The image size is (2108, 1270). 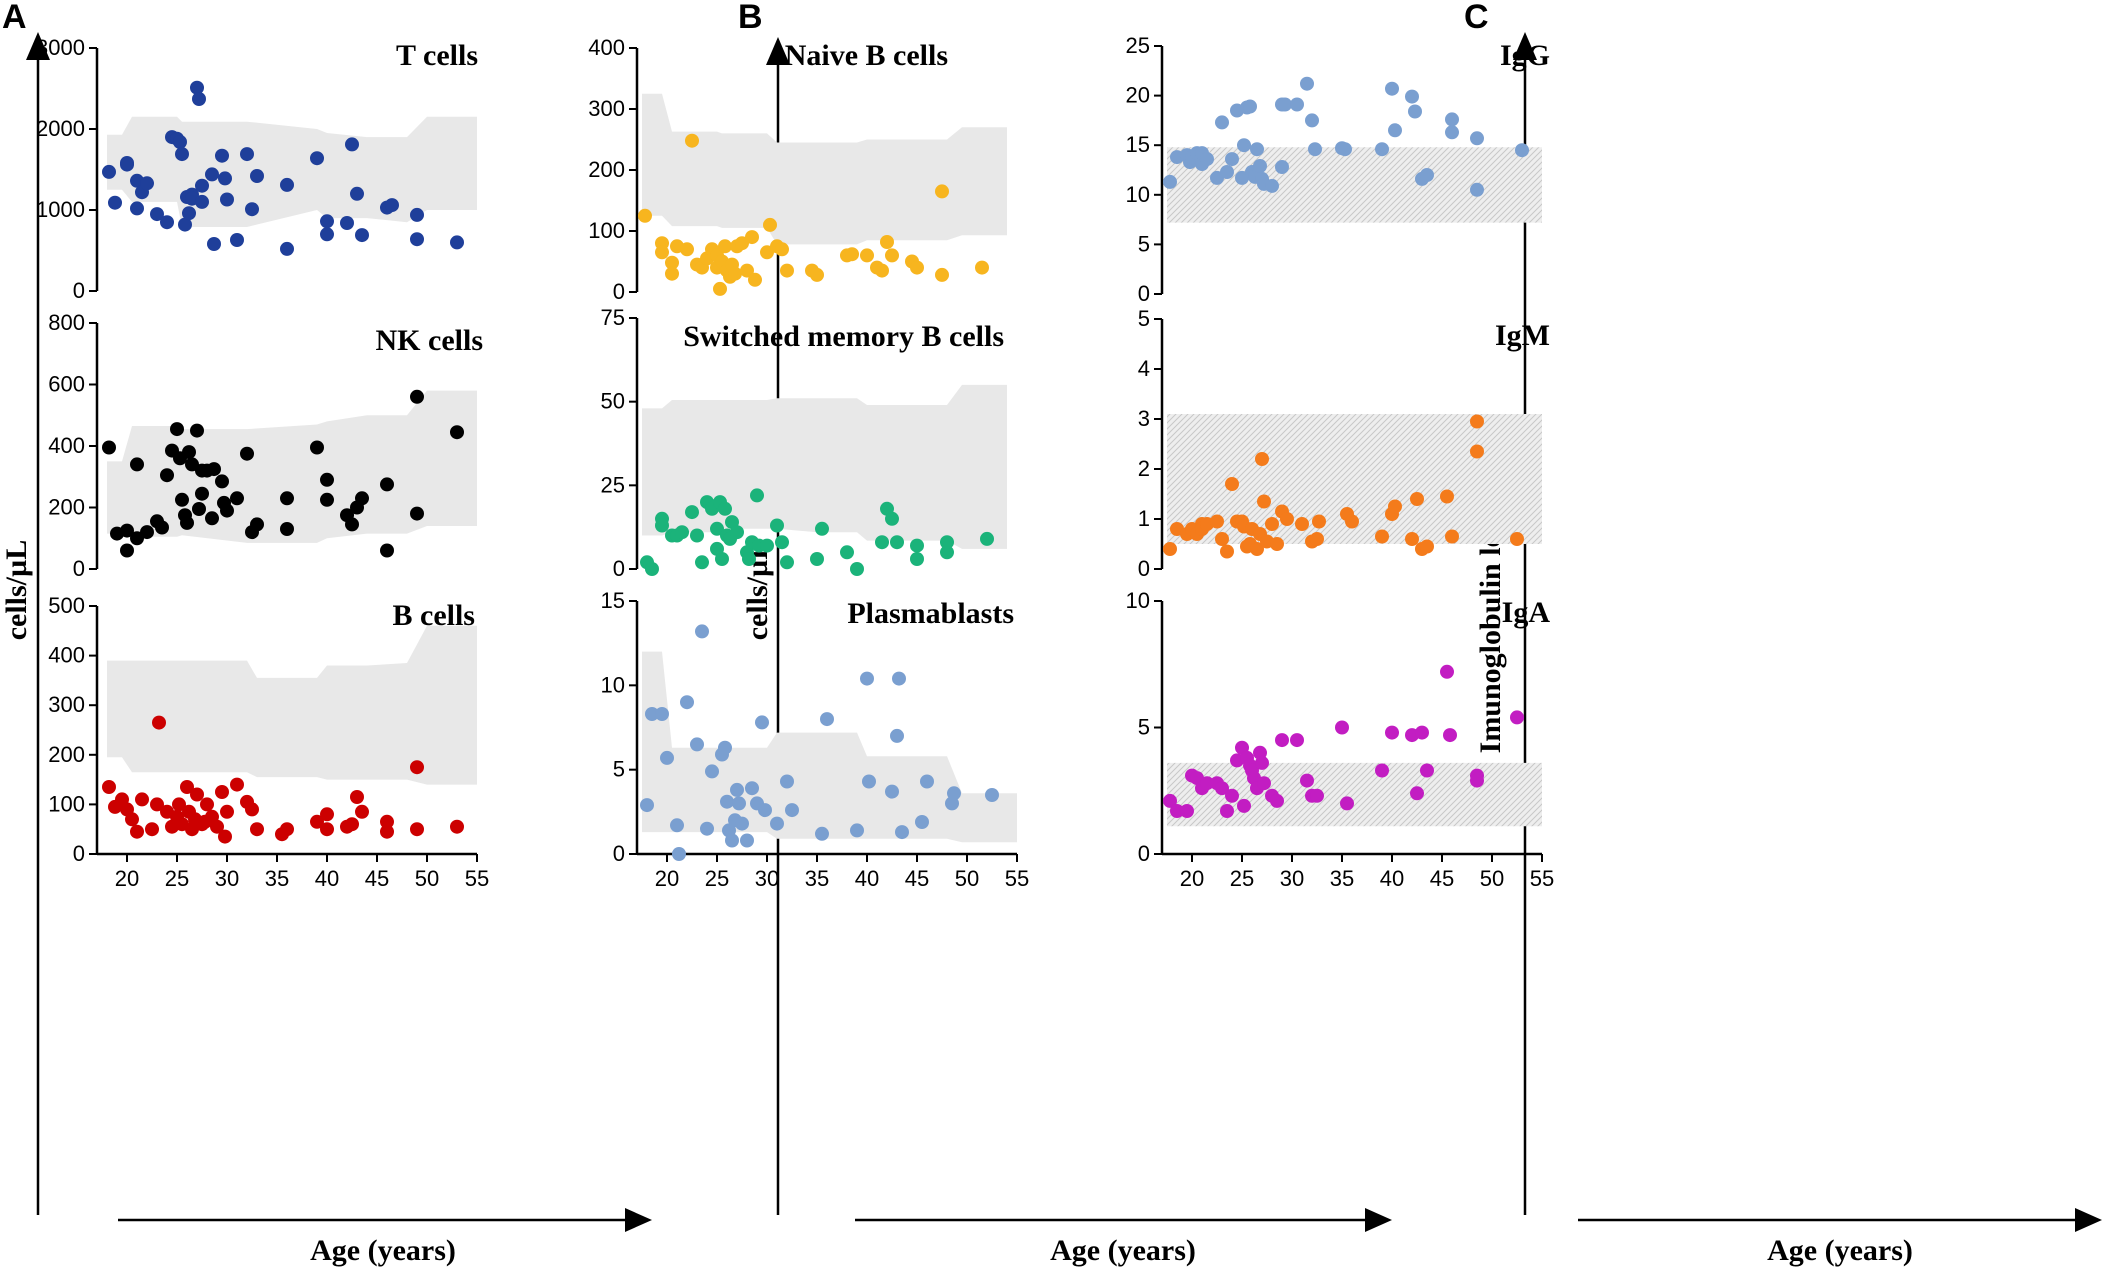 I want to click on y-tick-label: 600, so click(x=66, y=384).